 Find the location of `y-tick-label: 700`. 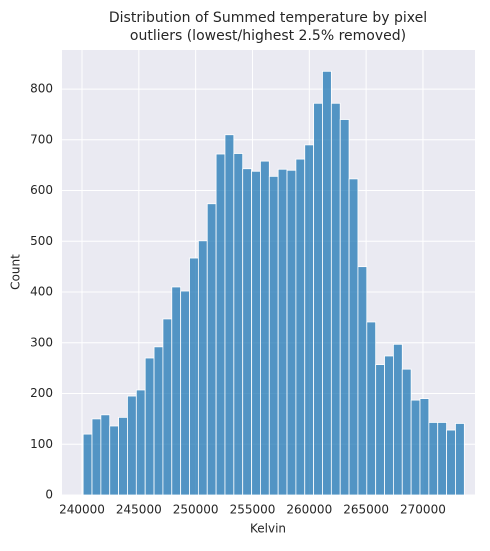

y-tick-label: 700 is located at coordinates (41, 139).